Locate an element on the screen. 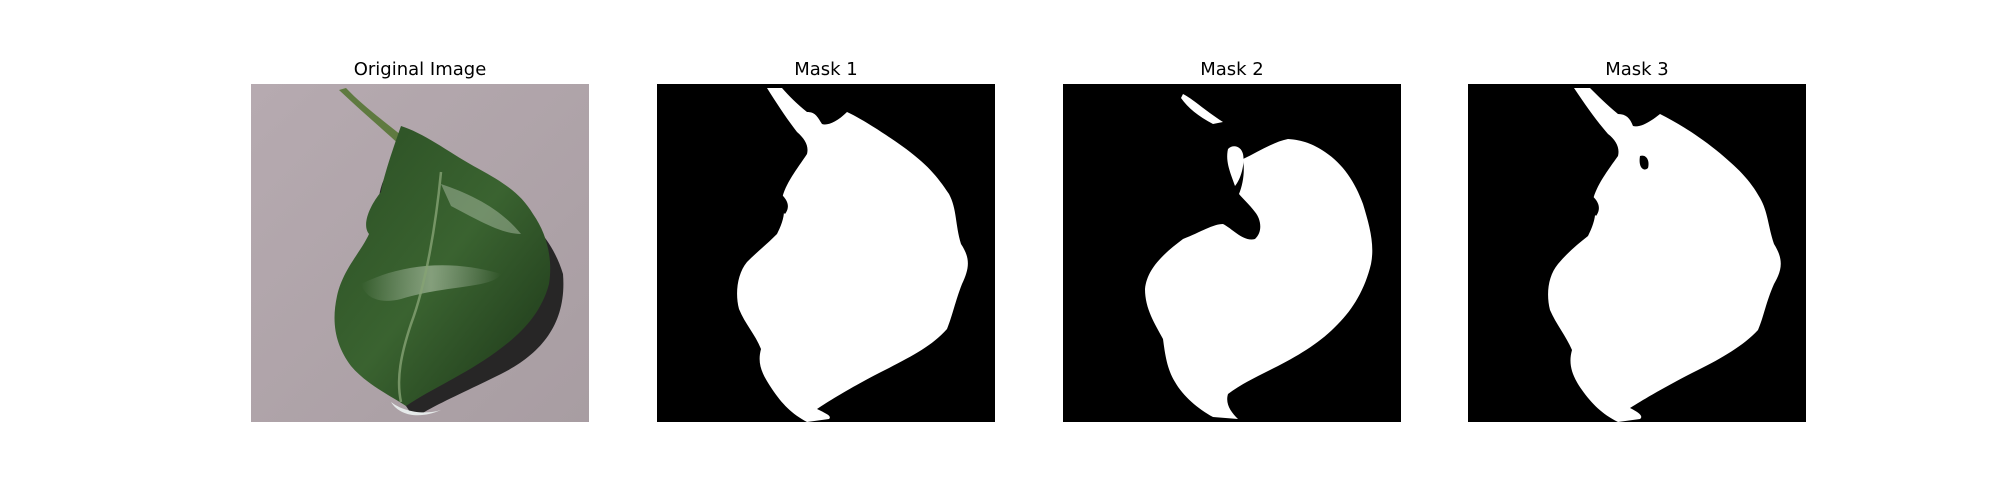 This screenshot has height=500, width=2000. panel-title: Mask 3 is located at coordinates (1637, 69).